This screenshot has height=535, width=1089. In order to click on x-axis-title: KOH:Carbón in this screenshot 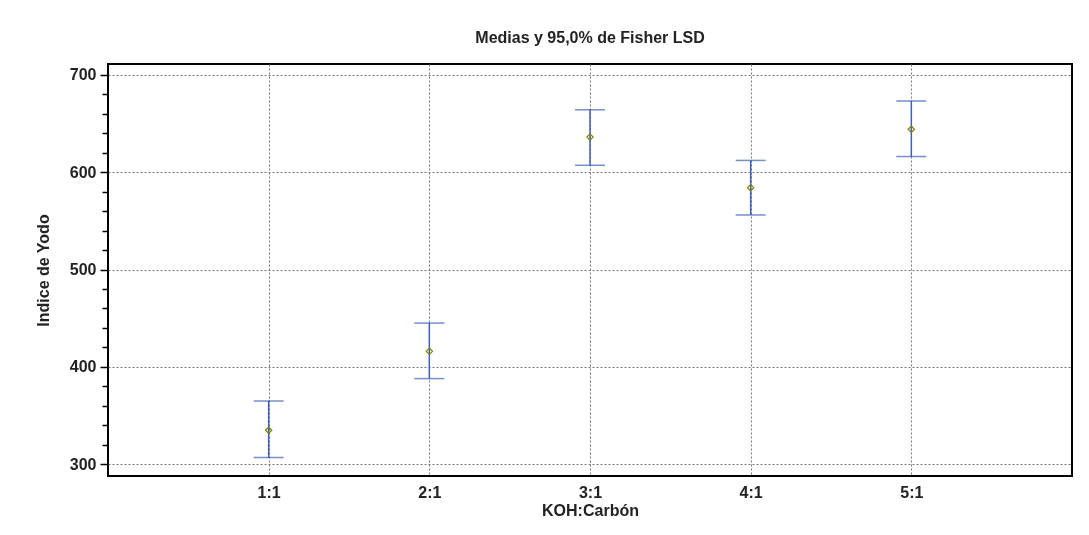, I will do `click(590, 510)`.